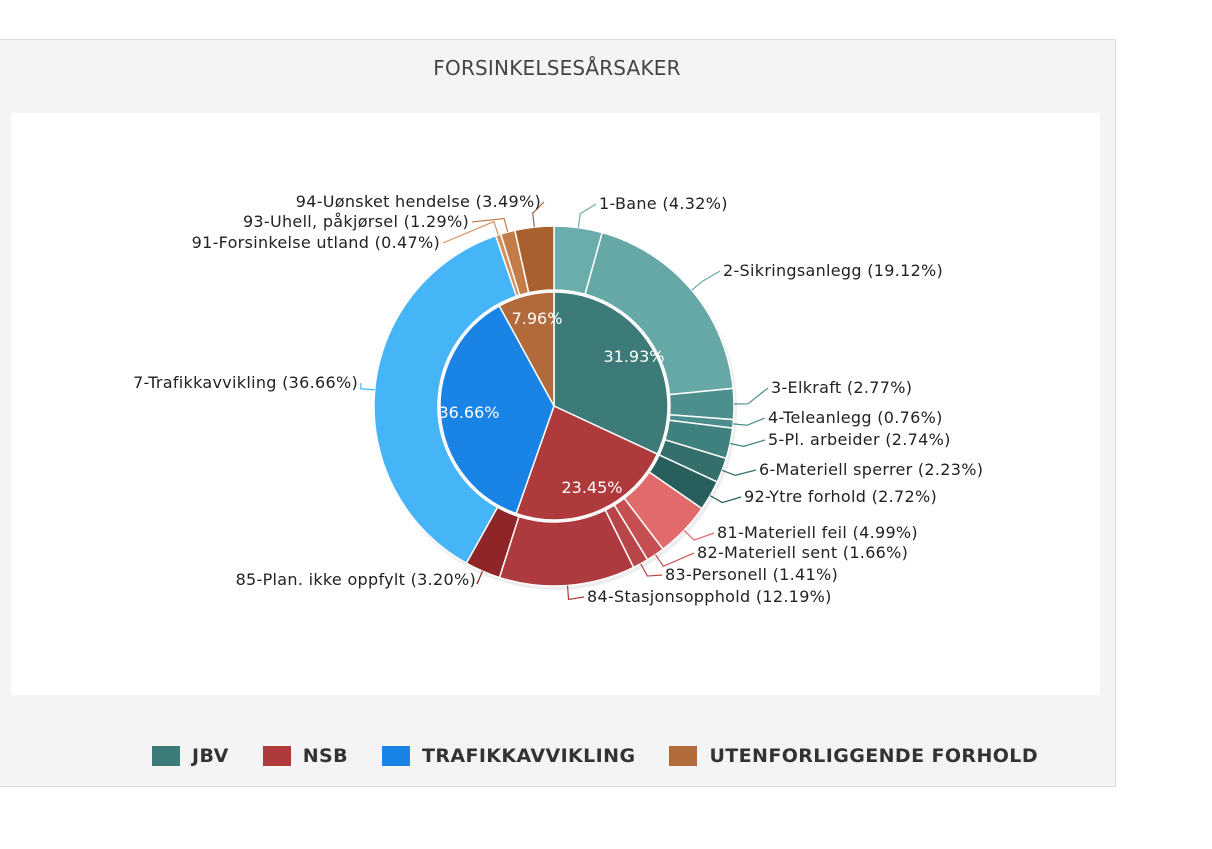  Describe the element at coordinates (739, 472) in the screenshot. I see `connector-6-materiell-sperrer` at that location.